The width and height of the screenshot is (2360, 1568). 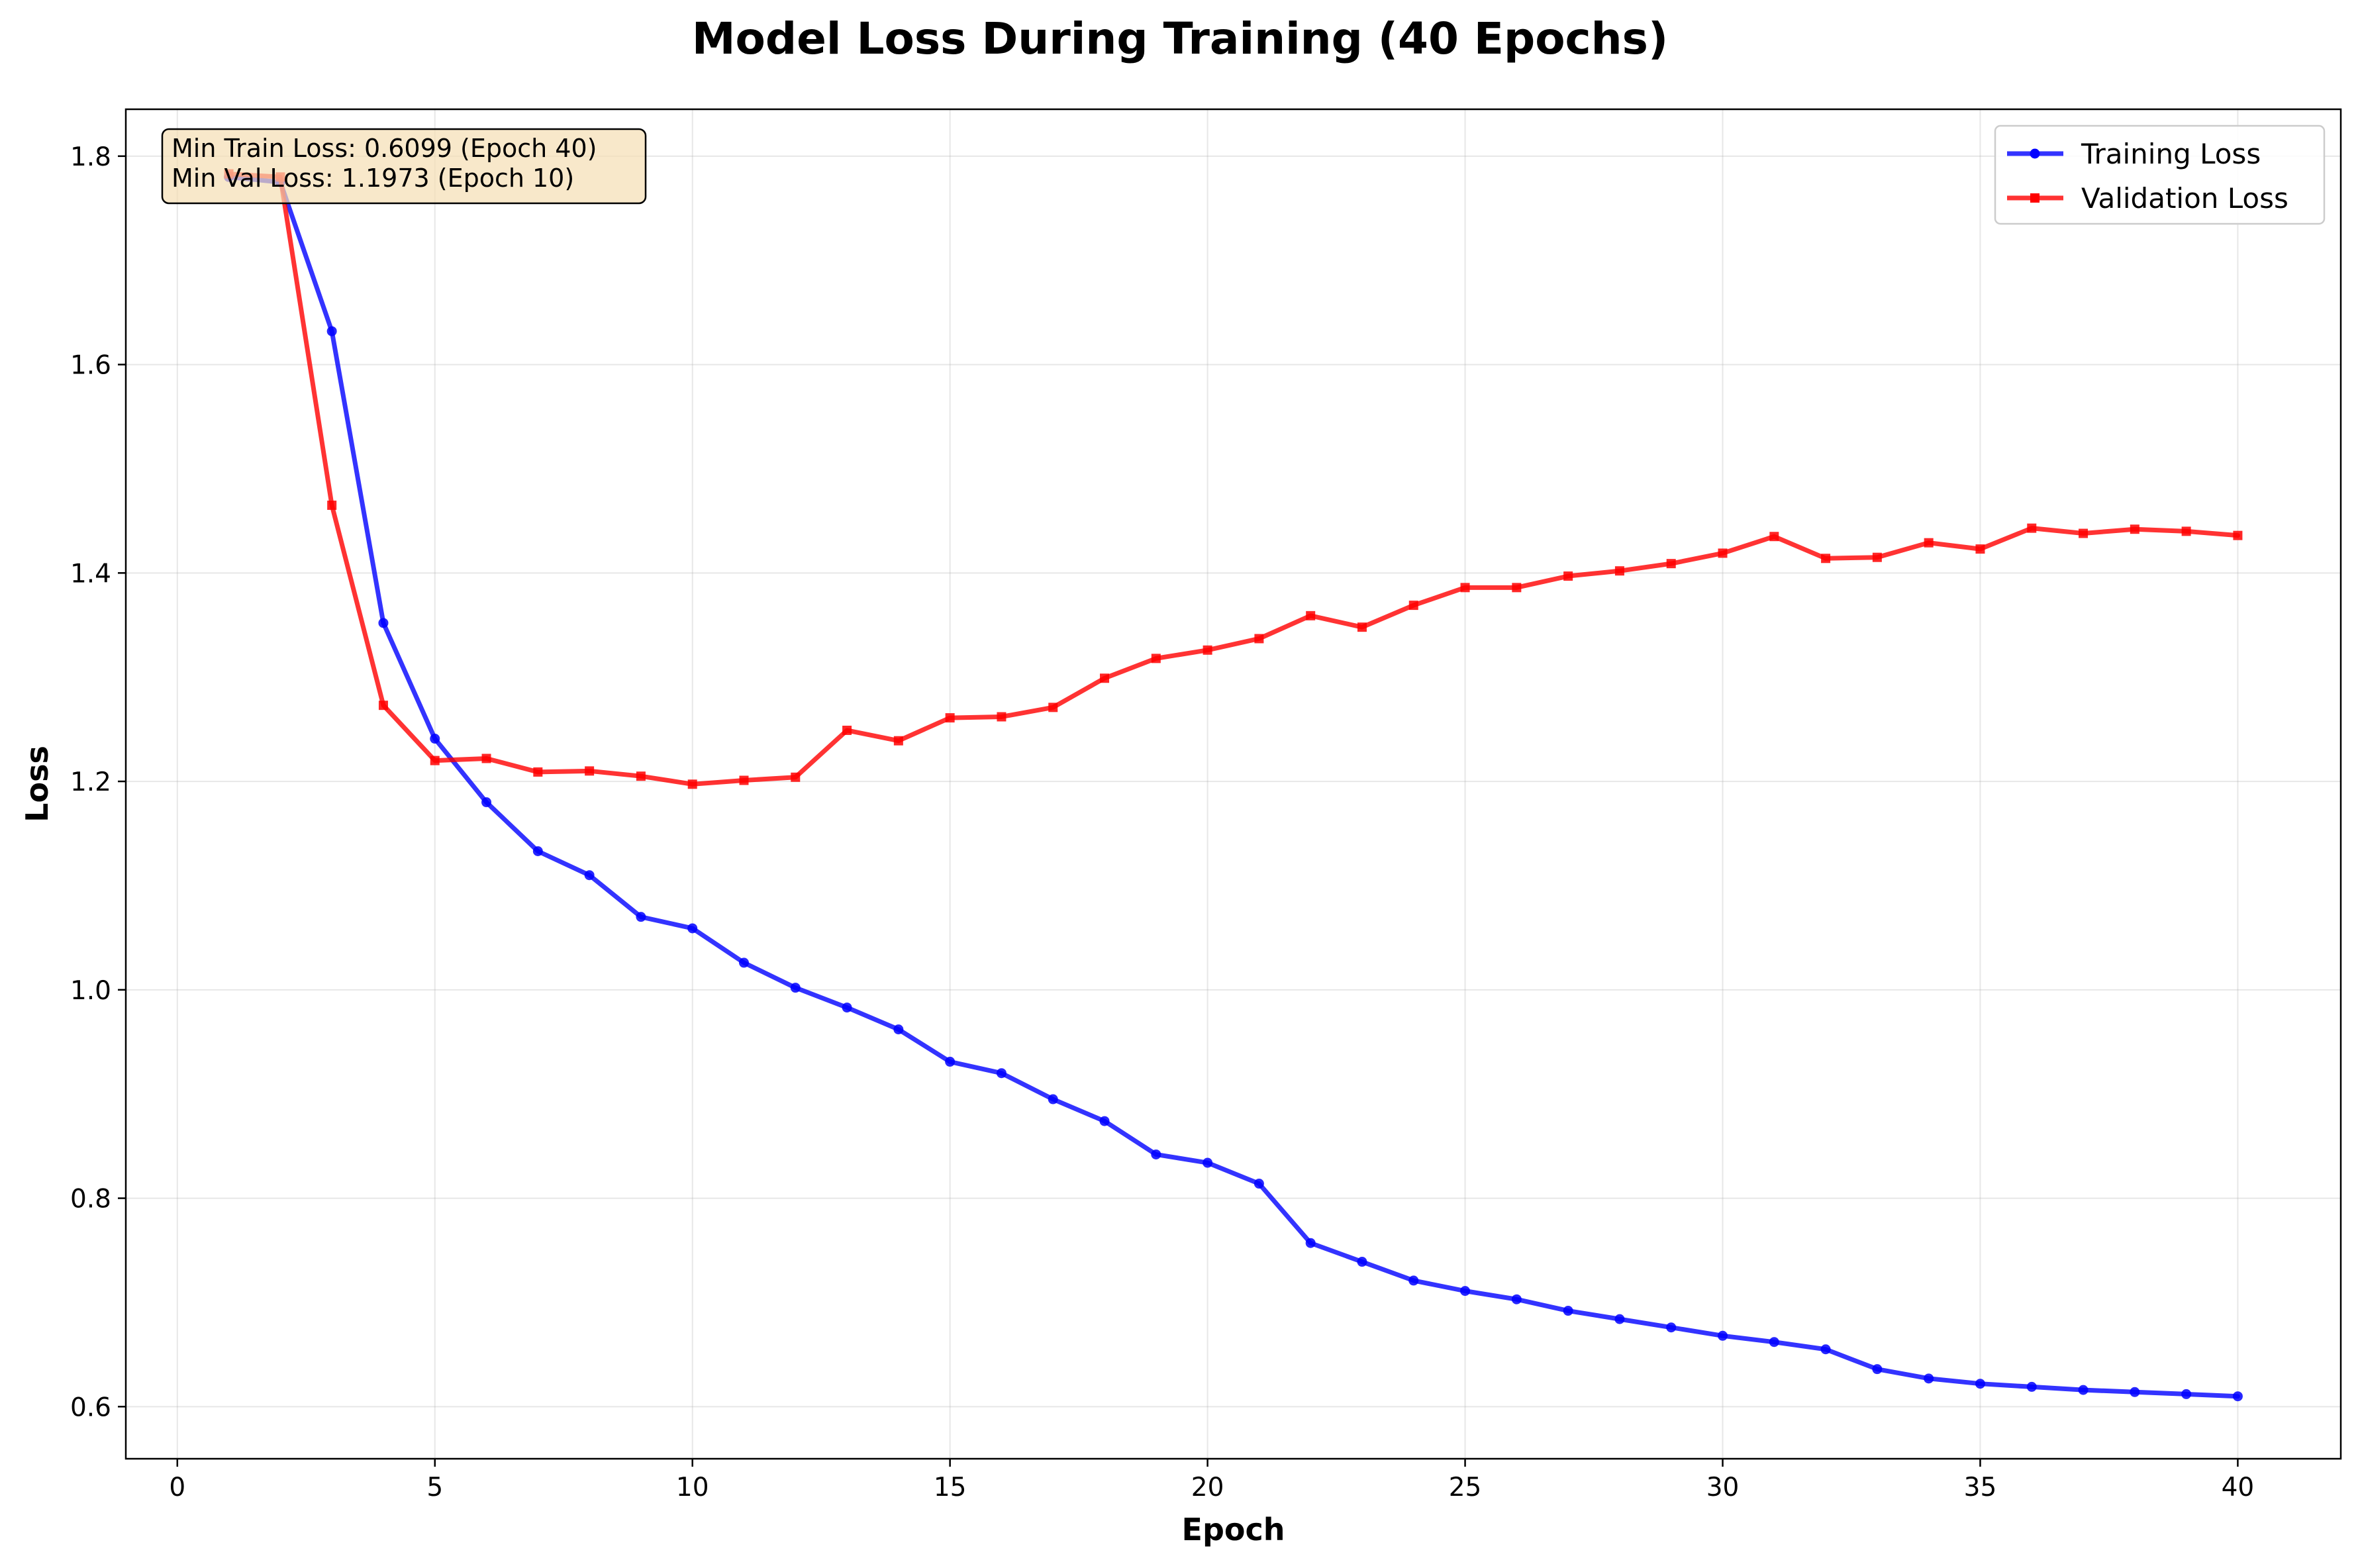 I want to click on y-axis-label: Loss, so click(x=37, y=784).